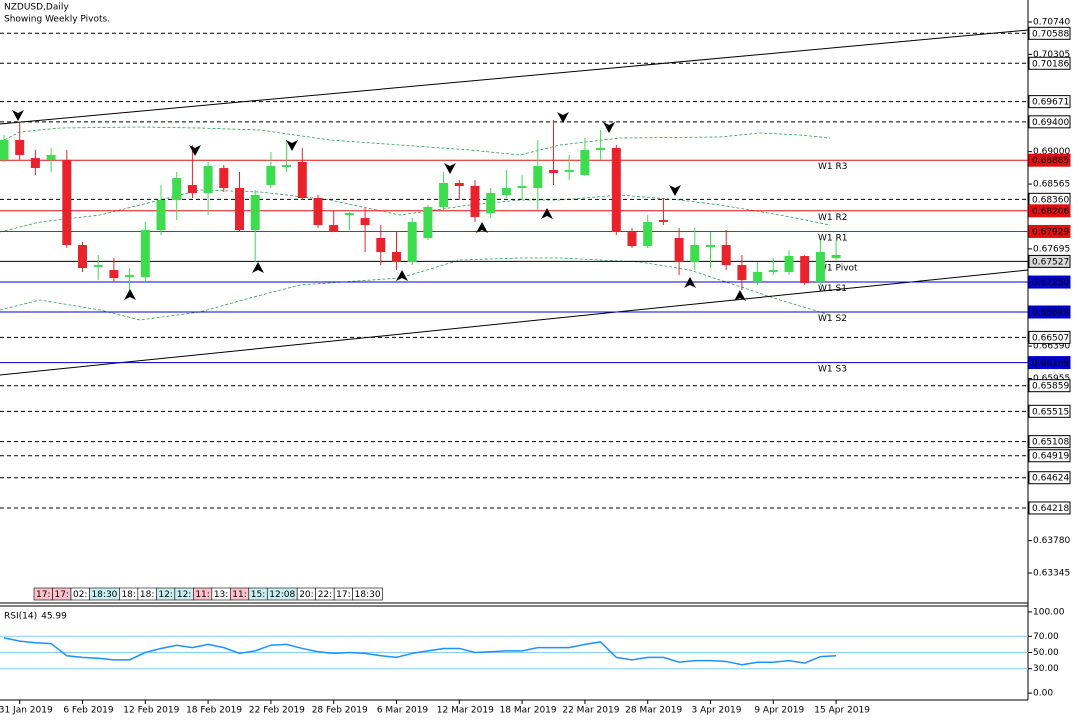 The height and width of the screenshot is (720, 1080). I want to click on y-tick-label: 0.67695, so click(1051, 249).